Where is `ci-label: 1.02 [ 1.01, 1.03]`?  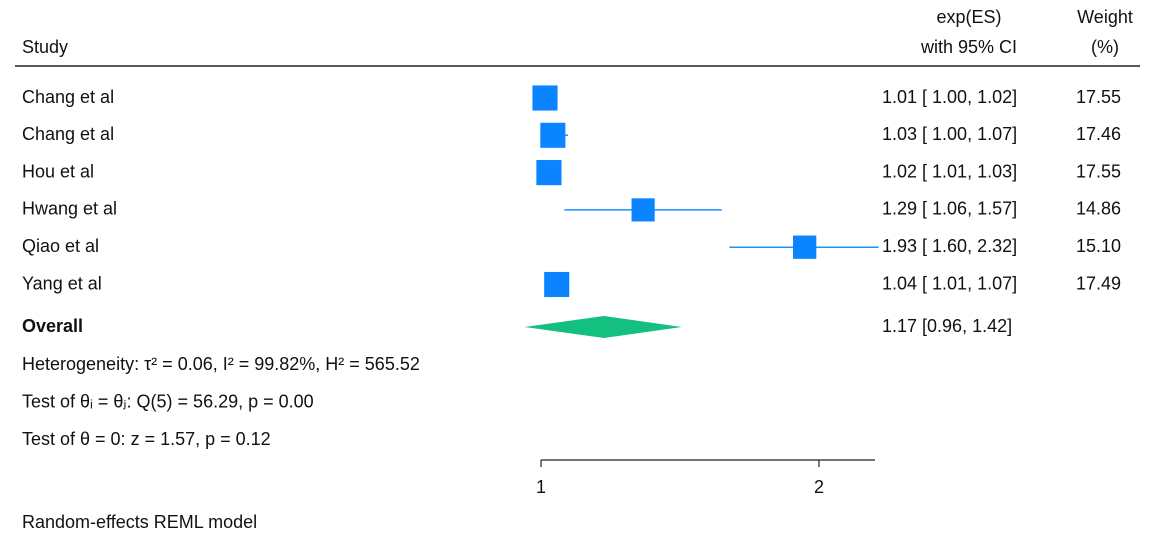
ci-label: 1.02 [ 1.01, 1.03] is located at coordinates (949, 171).